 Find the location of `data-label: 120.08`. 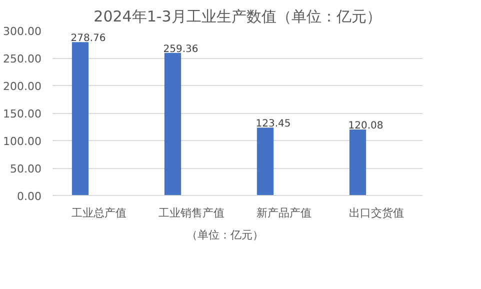

data-label: 120.08 is located at coordinates (366, 126).